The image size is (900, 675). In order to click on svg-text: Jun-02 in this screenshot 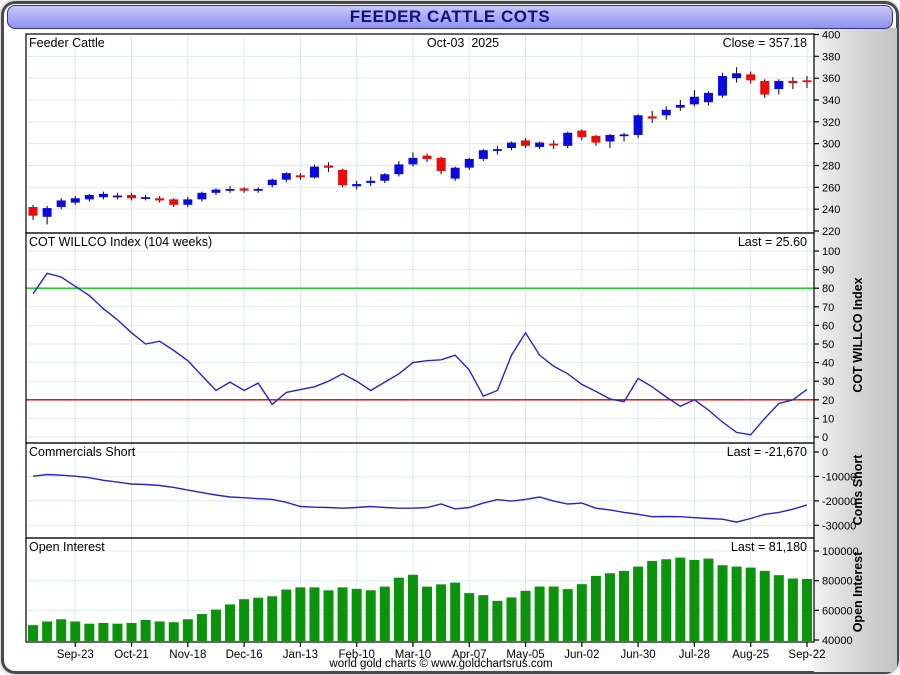, I will do `click(581, 655)`.